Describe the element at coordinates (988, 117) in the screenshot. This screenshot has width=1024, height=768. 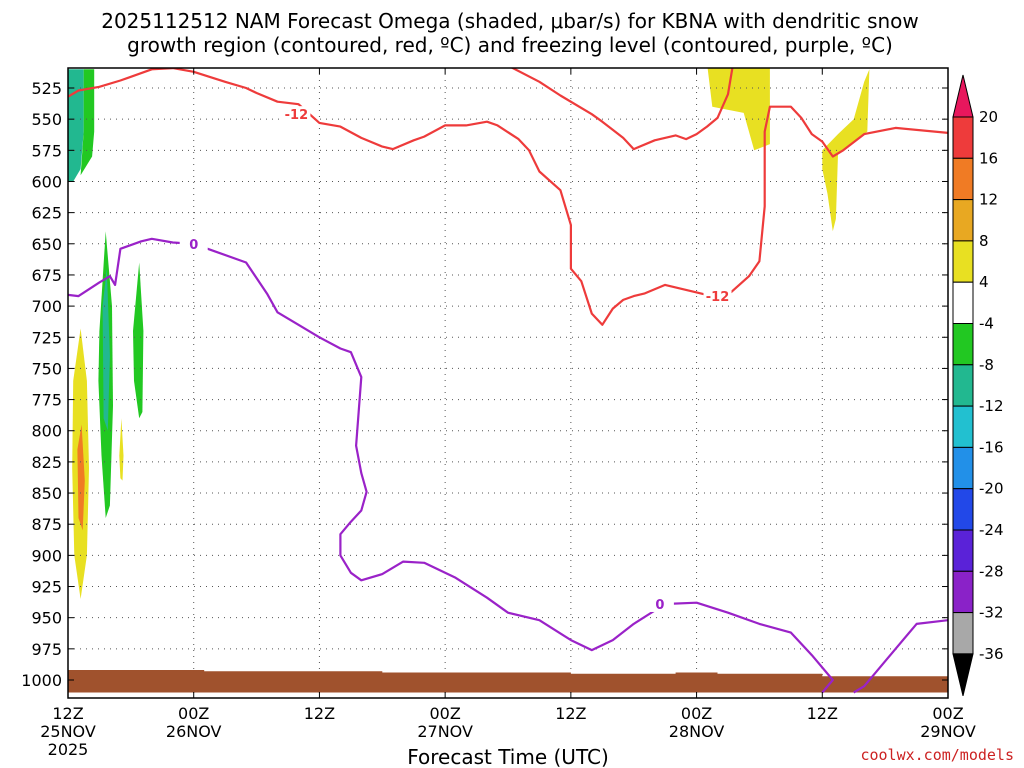
I see `colorbar-label-0: 20` at that location.